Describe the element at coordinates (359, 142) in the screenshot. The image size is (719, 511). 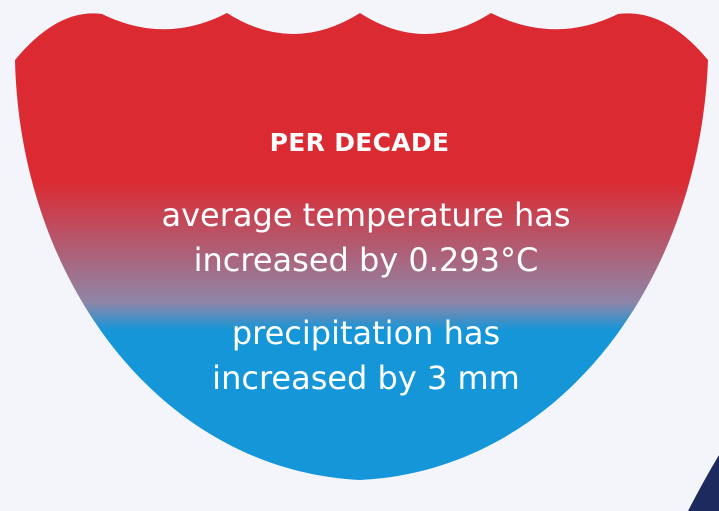
I see `per-decade-heading: PER DECADE` at that location.